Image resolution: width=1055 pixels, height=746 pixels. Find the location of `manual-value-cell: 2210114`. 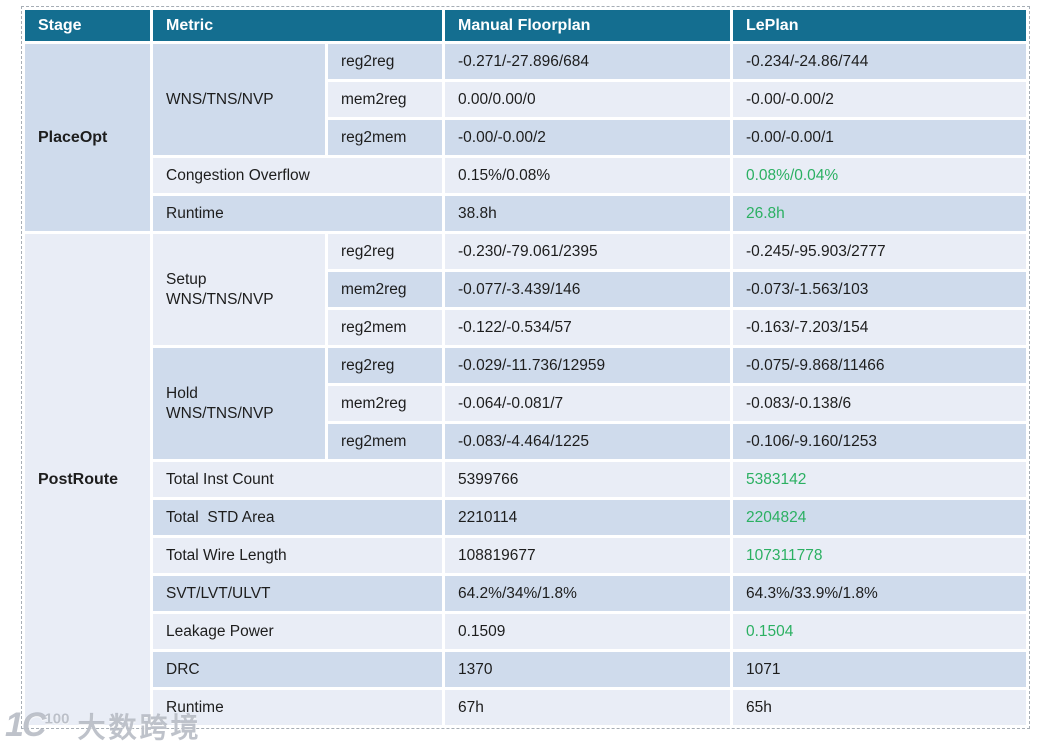

manual-value-cell: 2210114 is located at coordinates (587, 517).